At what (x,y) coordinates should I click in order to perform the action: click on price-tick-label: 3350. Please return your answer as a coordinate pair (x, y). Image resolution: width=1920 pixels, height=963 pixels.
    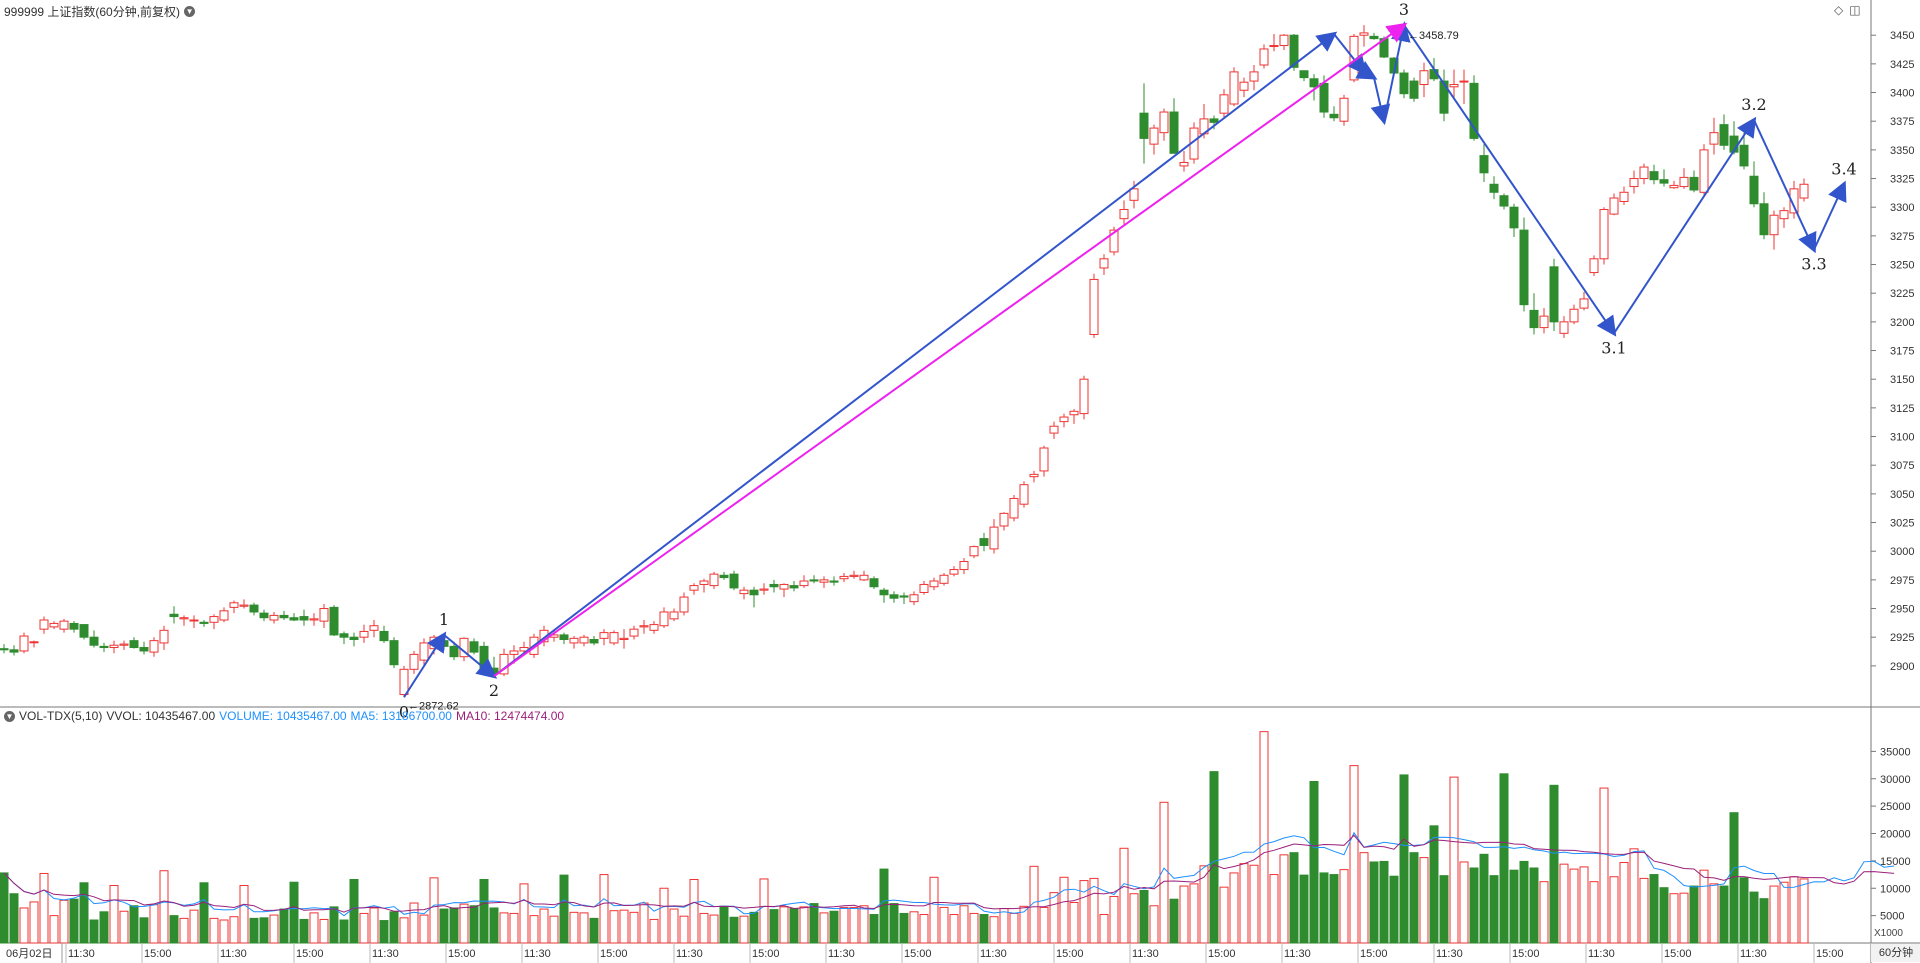
    Looking at the image, I should click on (1902, 151).